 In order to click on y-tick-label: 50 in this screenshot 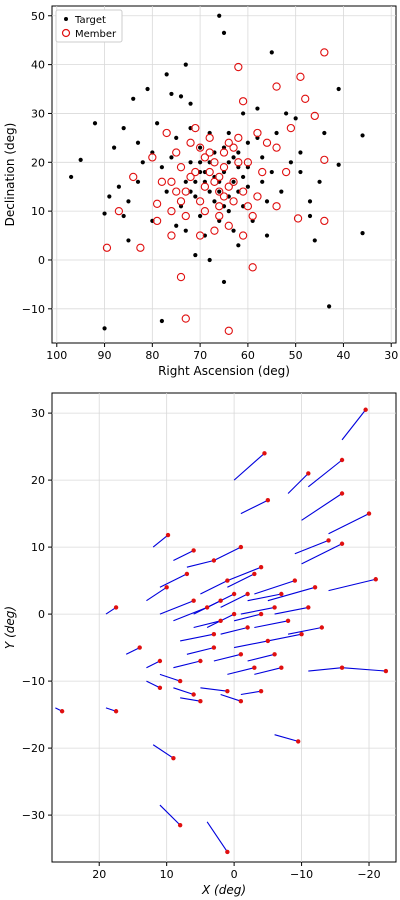, I will do `click(38, 16)`.